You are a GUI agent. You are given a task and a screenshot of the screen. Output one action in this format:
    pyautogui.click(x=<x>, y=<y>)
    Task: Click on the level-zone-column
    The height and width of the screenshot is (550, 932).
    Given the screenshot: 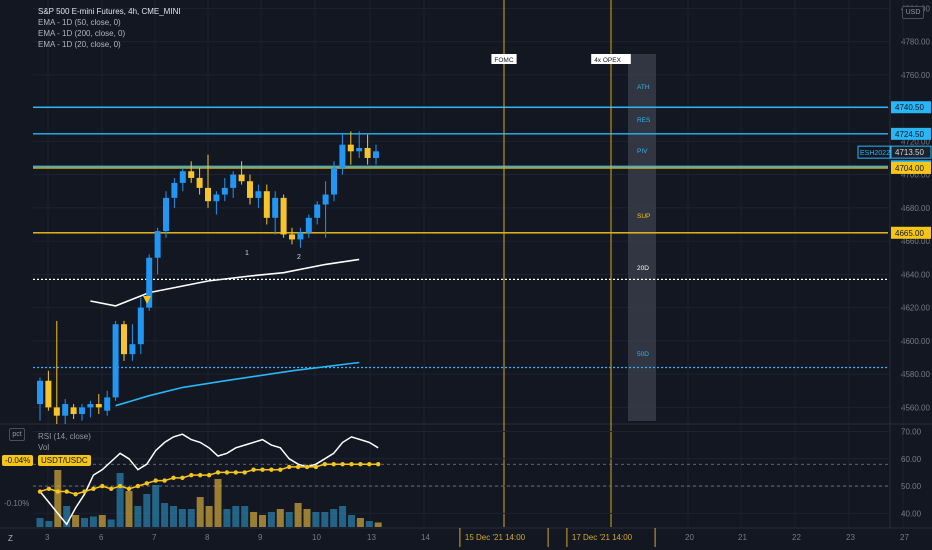 What is the action you would take?
    pyautogui.click(x=642, y=237)
    